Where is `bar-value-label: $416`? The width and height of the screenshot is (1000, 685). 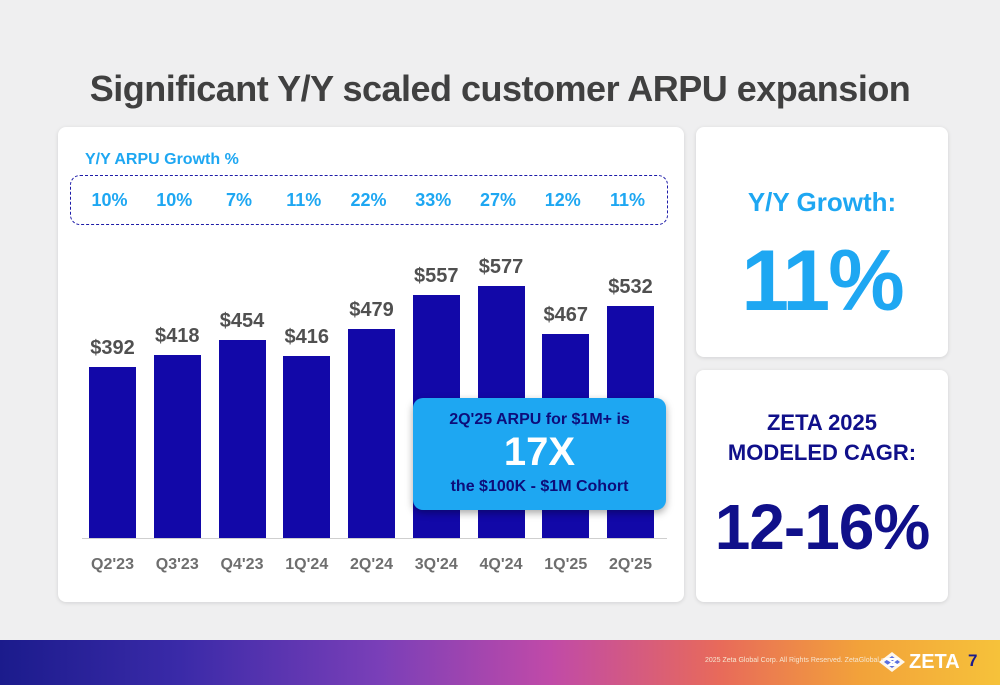 bar-value-label: $416 is located at coordinates (307, 337).